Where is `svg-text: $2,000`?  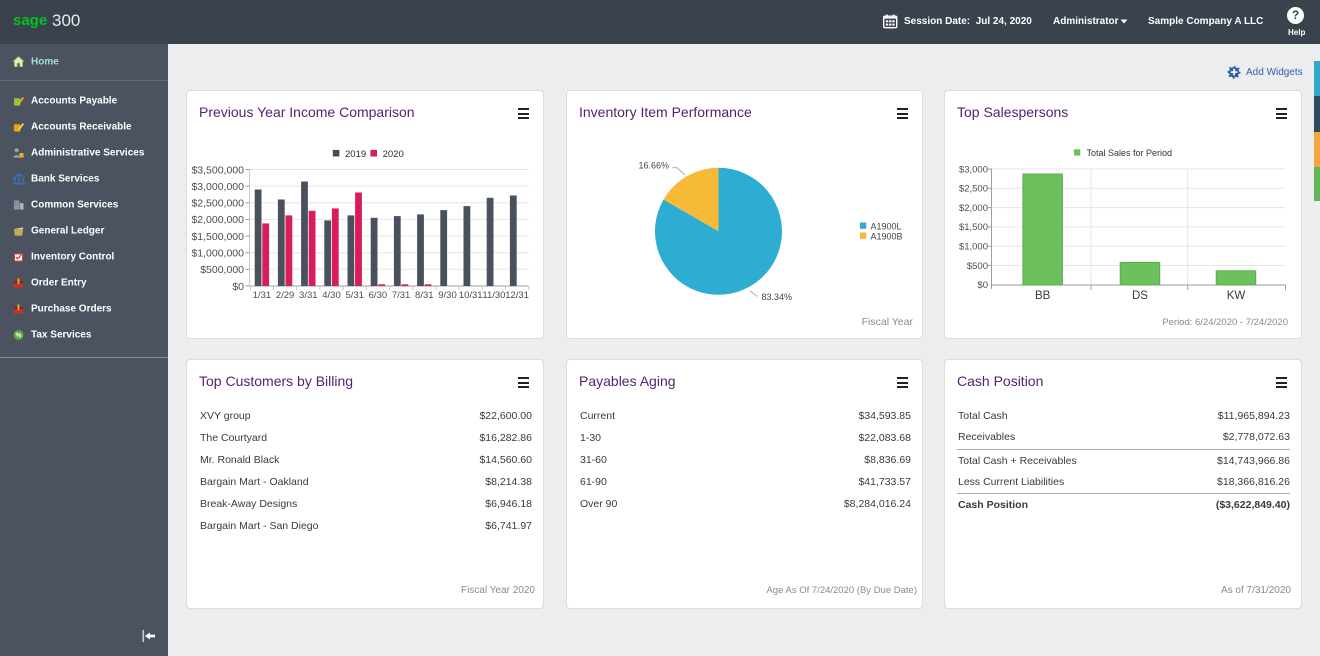 svg-text: $2,000 is located at coordinates (973, 208).